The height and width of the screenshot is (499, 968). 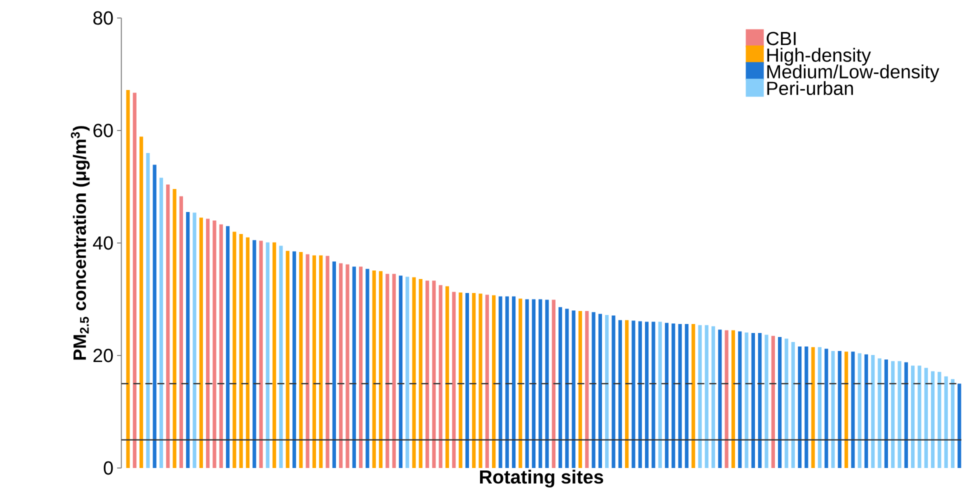 What do you see at coordinates (103, 18) in the screenshot?
I see `y-tick-label: 80` at bounding box center [103, 18].